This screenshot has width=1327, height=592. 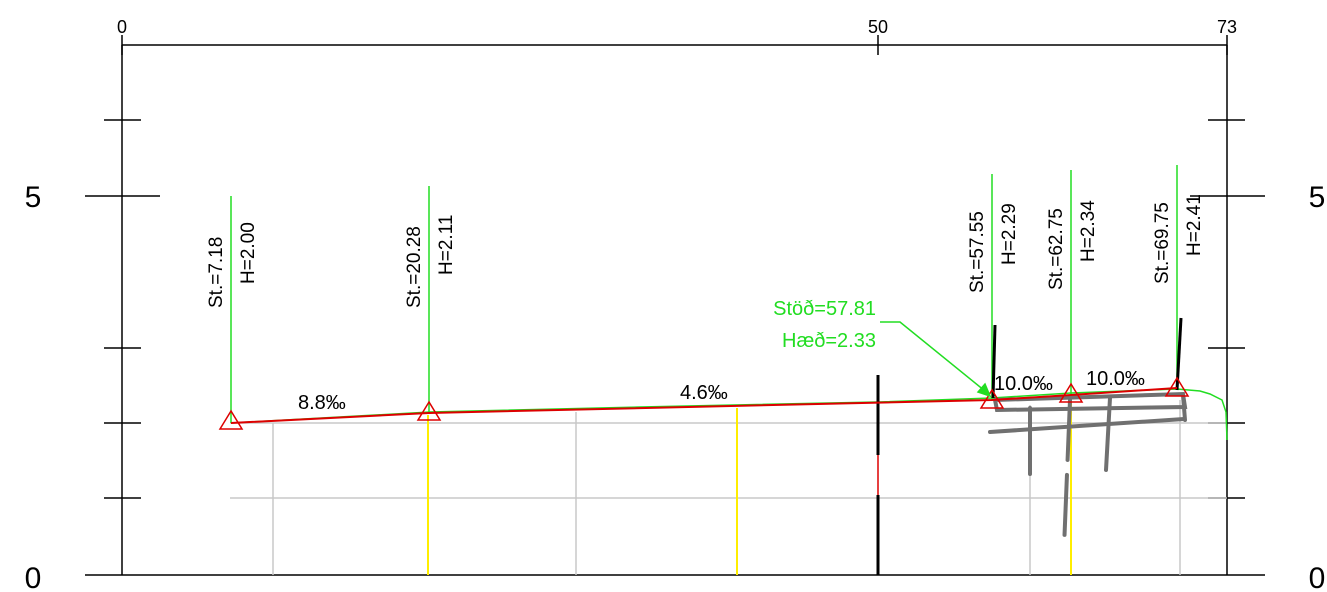 I want to click on grade-label: 4.6‰, so click(x=704, y=393).